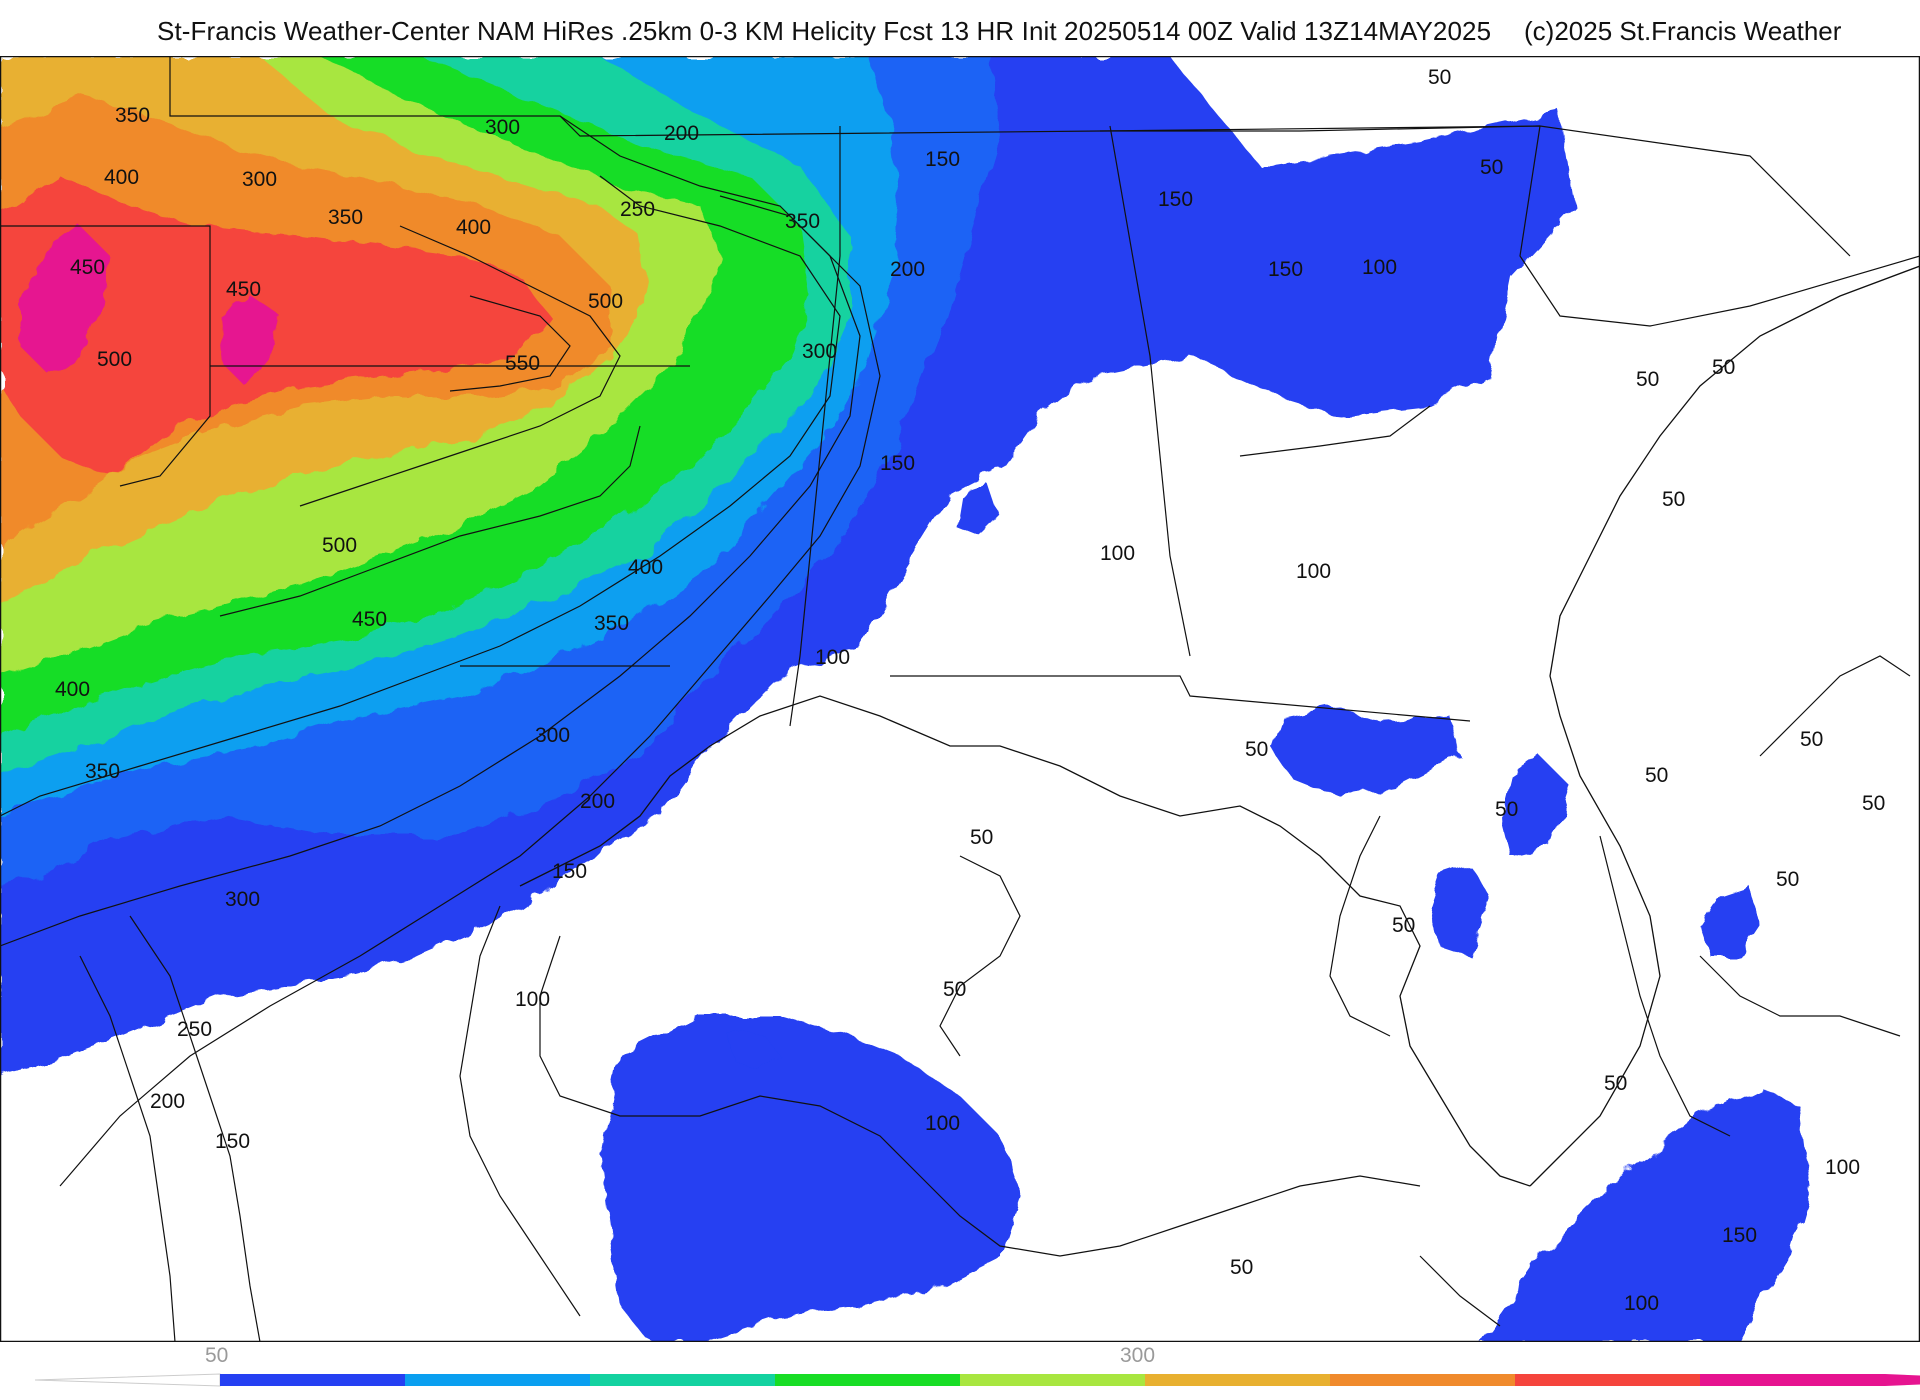 Image resolution: width=1920 pixels, height=1400 pixels. Describe the element at coordinates (855, 96) in the screenshot. I see `state-line-north` at that location.